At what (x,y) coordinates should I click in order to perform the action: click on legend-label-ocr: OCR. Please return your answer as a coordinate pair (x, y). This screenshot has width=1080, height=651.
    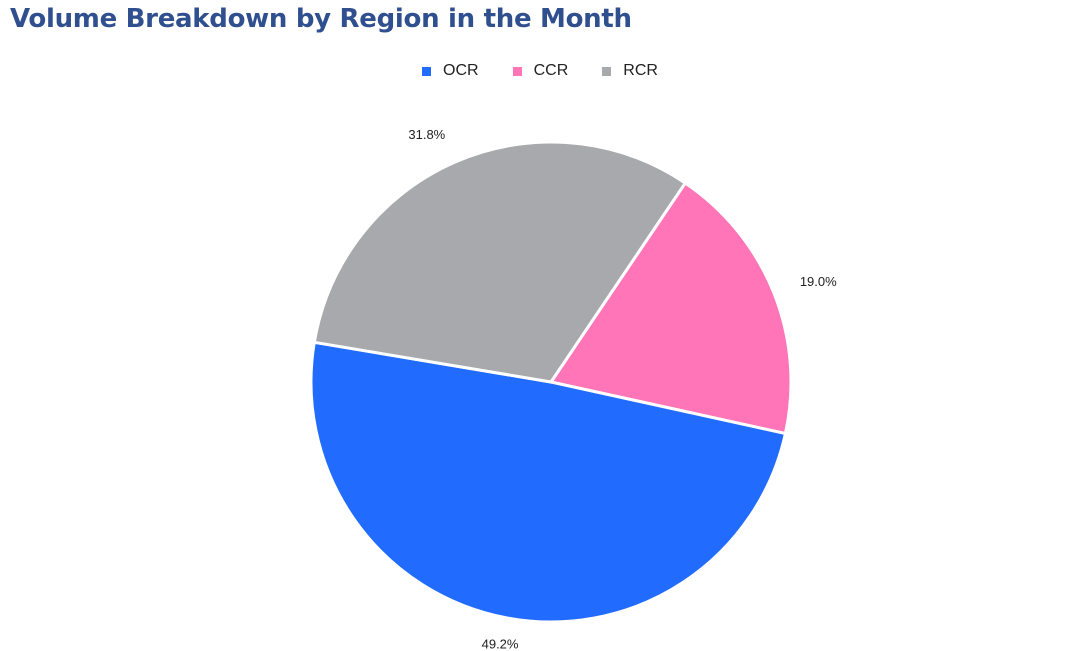
    Looking at the image, I should click on (461, 70).